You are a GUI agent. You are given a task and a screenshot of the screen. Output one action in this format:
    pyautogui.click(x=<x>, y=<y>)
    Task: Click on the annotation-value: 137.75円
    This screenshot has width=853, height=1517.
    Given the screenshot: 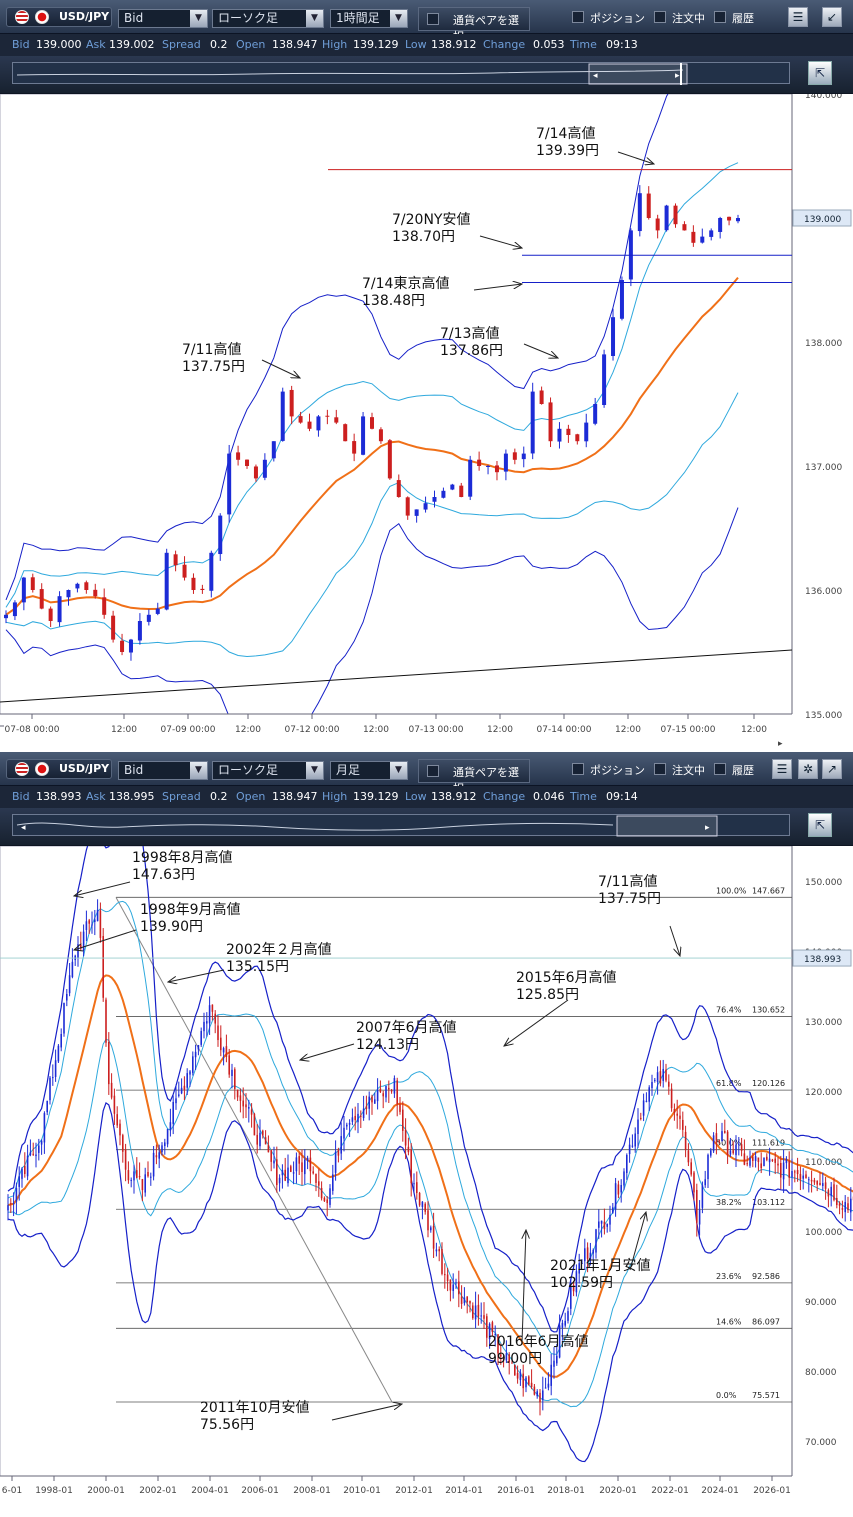 What is the action you would take?
    pyautogui.click(x=629, y=899)
    